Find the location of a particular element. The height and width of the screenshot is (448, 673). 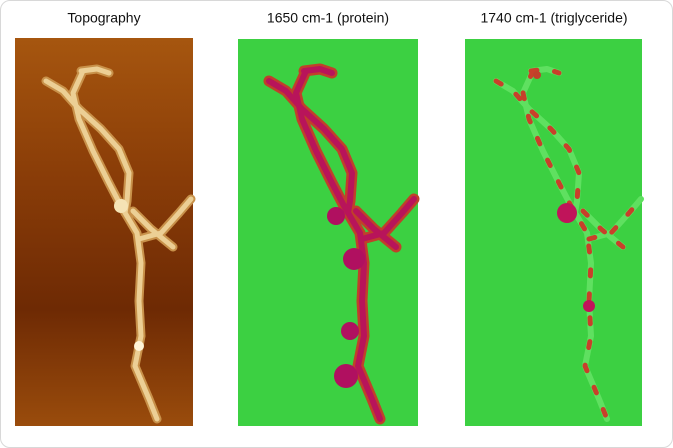

panel-title: Topography is located at coordinates (103, 18).